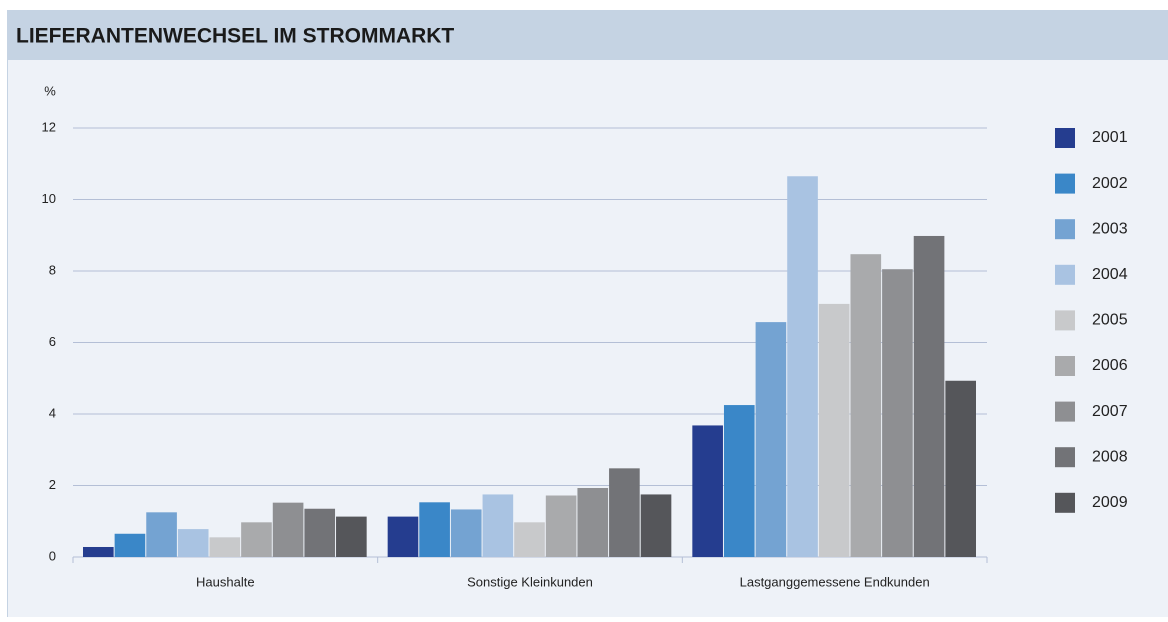 Image resolution: width=1168 pixels, height=622 pixels. Describe the element at coordinates (52, 412) in the screenshot. I see `y-tick-label: 4` at that location.